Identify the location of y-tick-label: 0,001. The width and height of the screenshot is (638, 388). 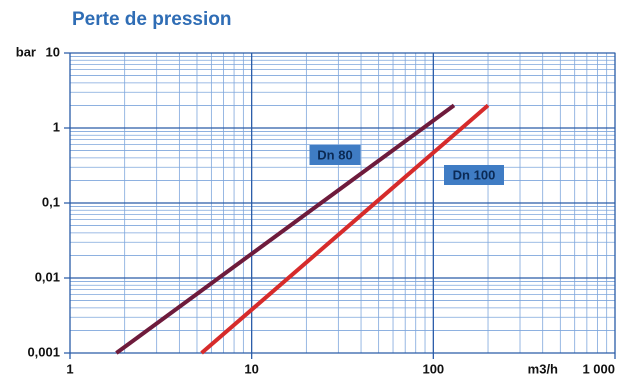
(43, 351).